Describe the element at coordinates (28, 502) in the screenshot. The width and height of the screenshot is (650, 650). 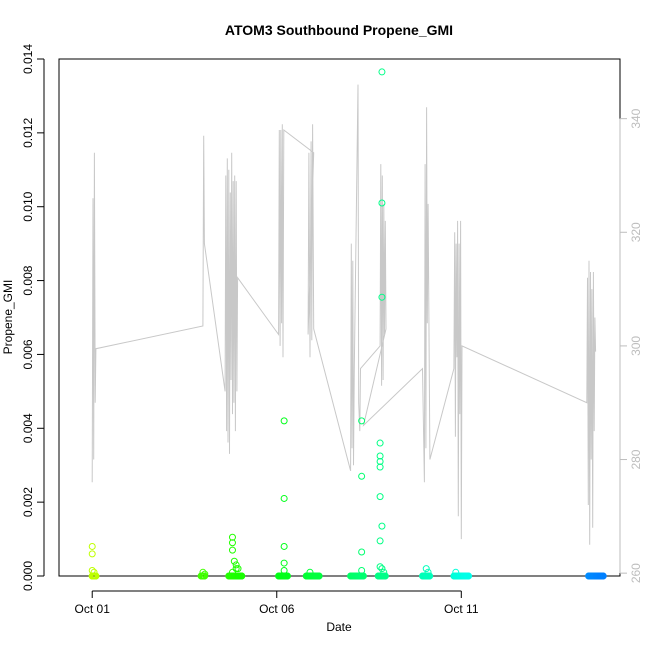
I see `y-tick-label: 0.002` at that location.